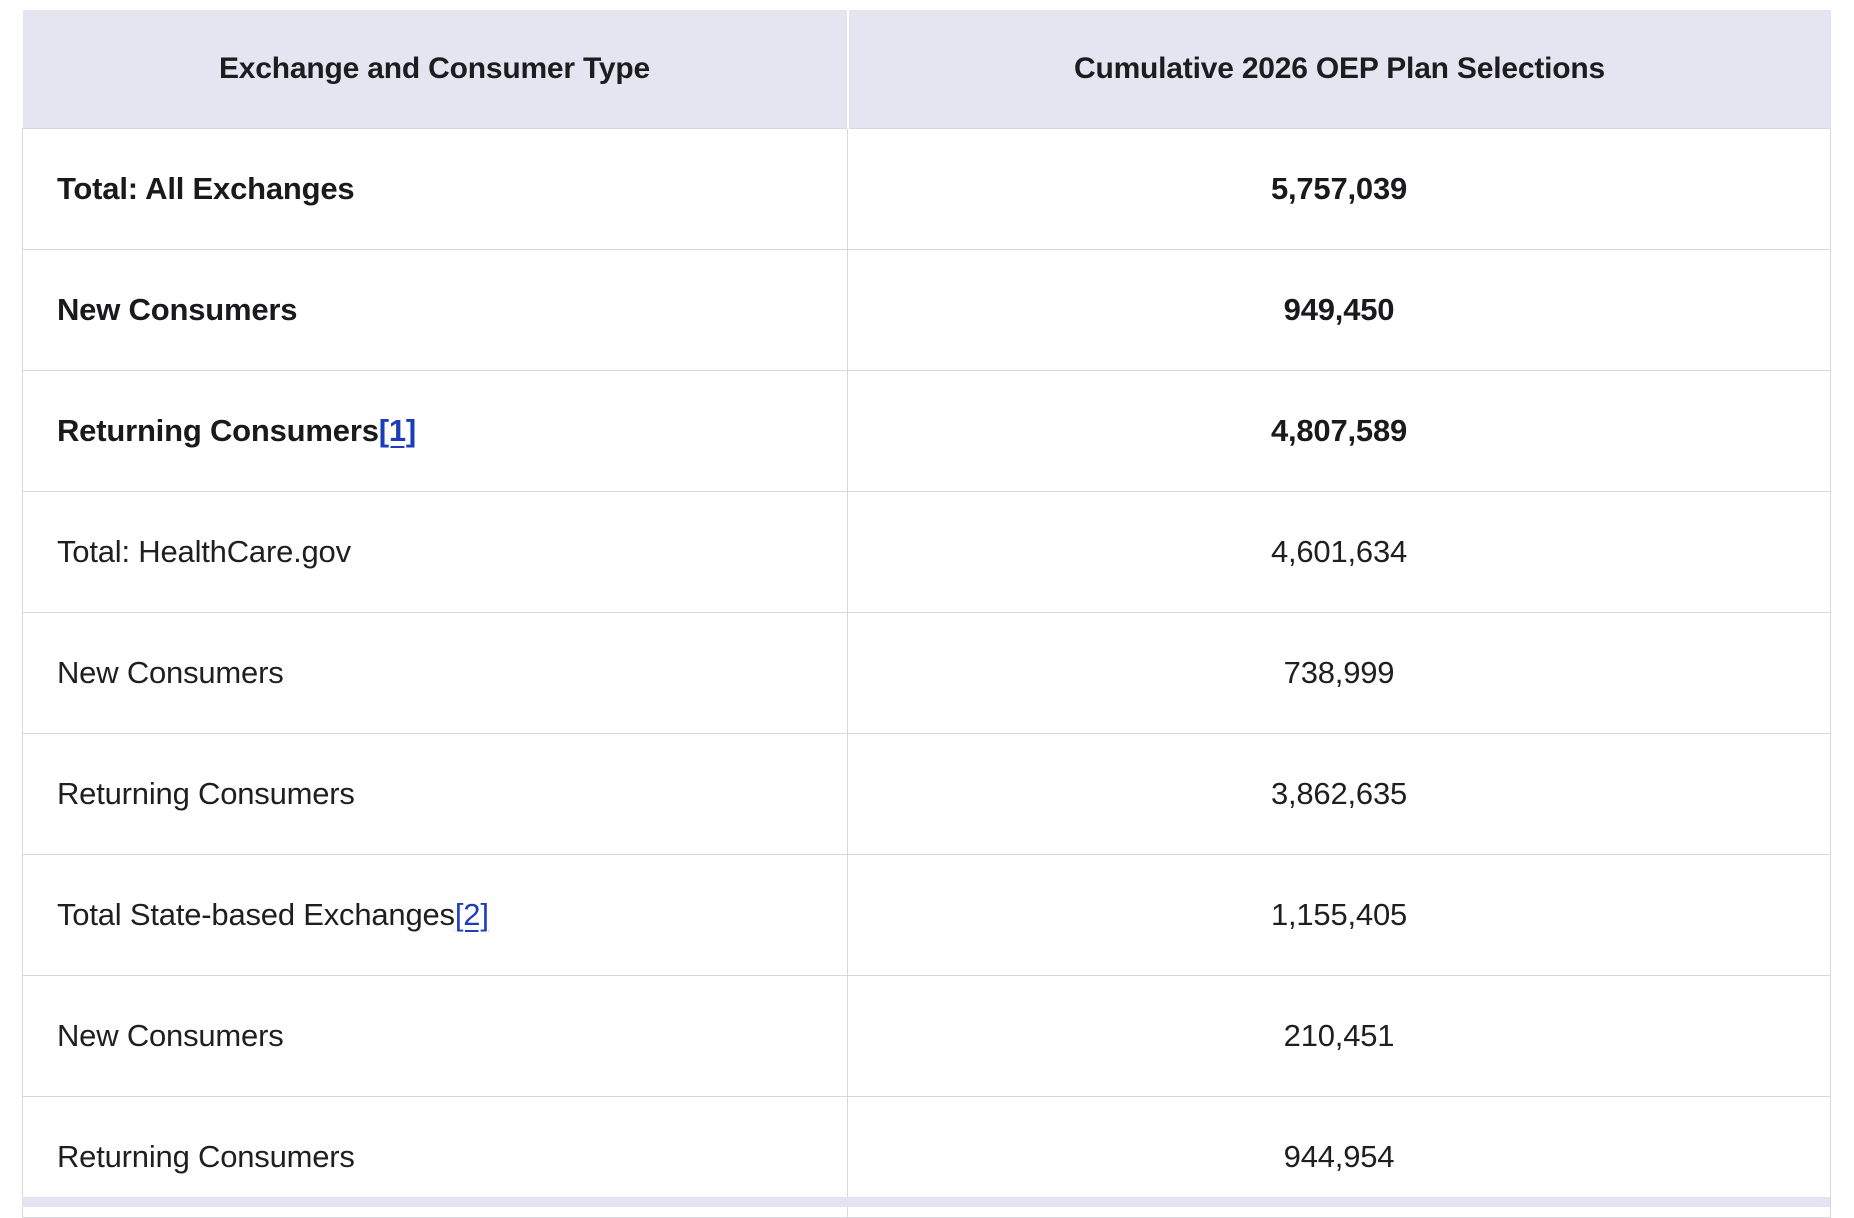 This screenshot has height=1218, width=1854. I want to click on row-label: Total: All Exchanges, so click(206, 188).